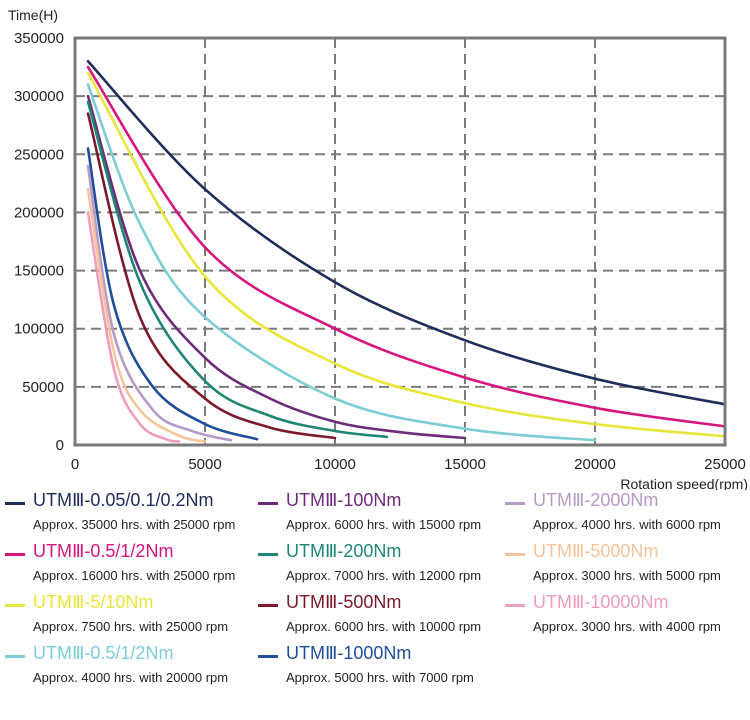 The image size is (750, 720). I want to click on legend-series-note: Approx. 7000 hrs. with 12000 rpm, so click(384, 575).